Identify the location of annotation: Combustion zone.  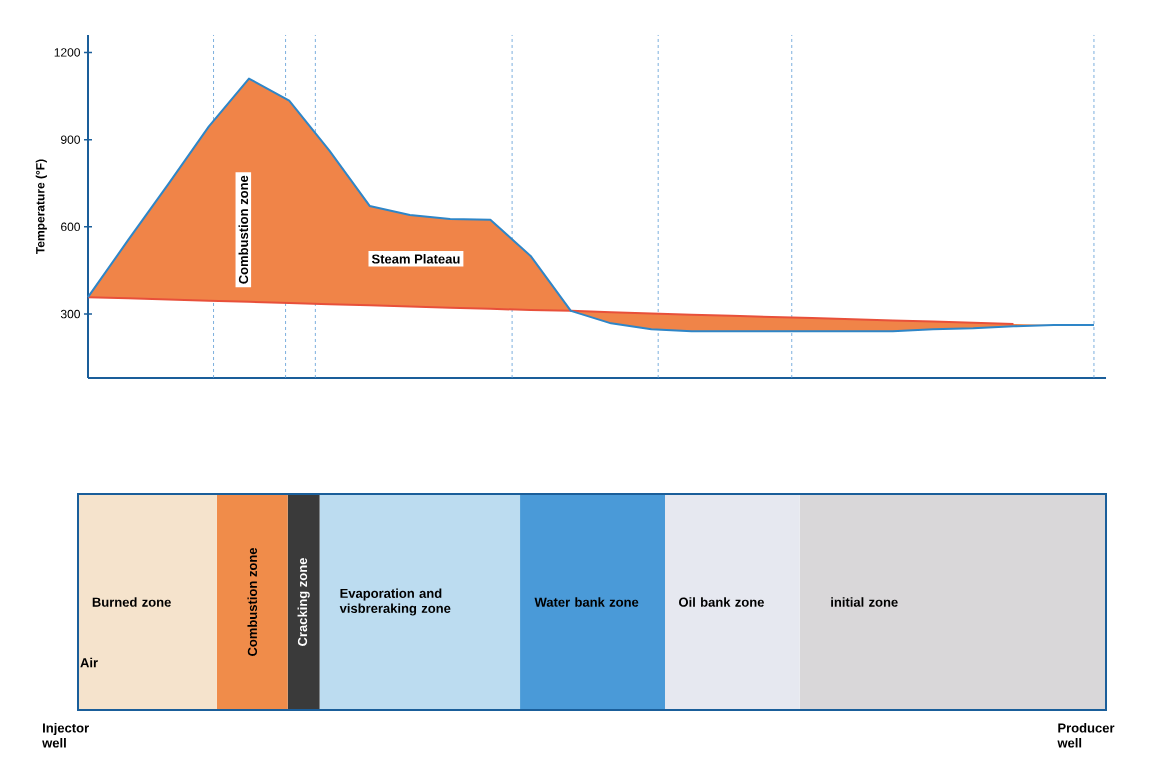
(243, 229).